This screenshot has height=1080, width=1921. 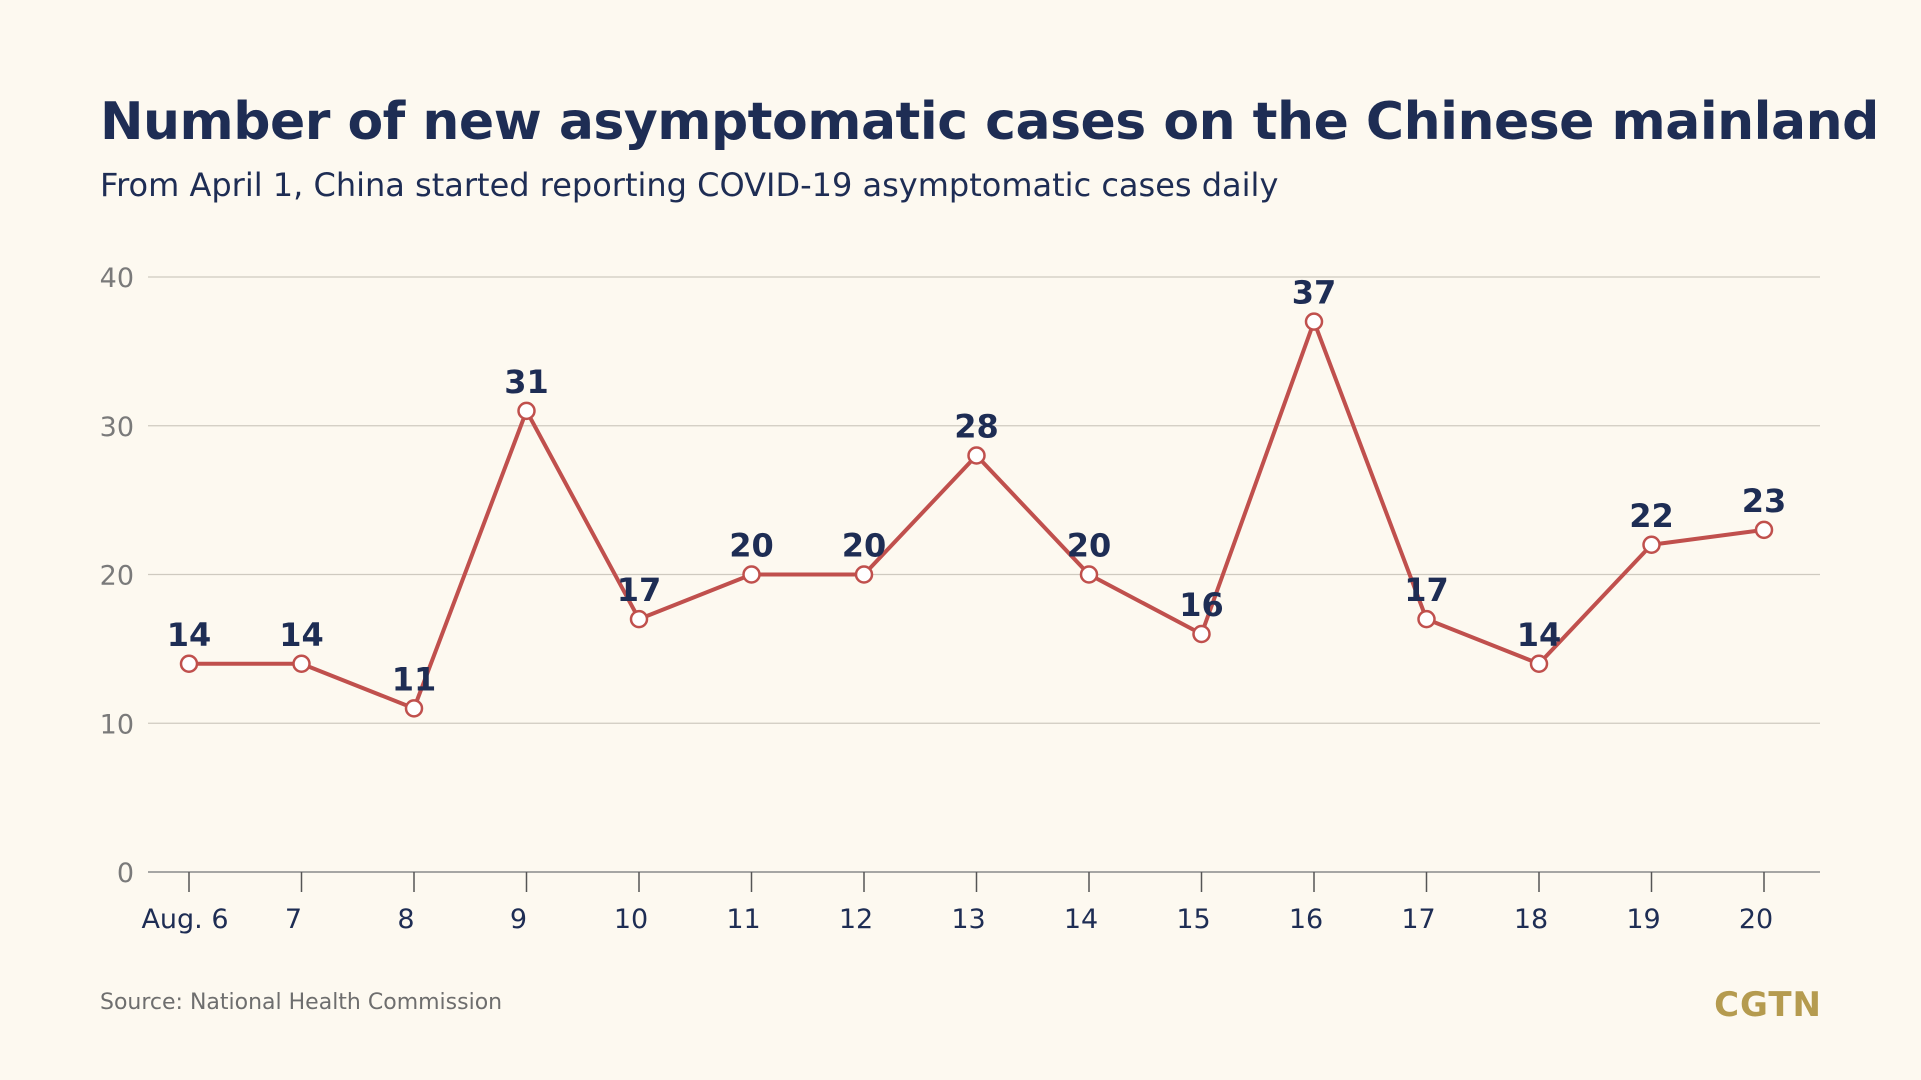 What do you see at coordinates (1314, 293) in the screenshot?
I see `data-label: 37` at bounding box center [1314, 293].